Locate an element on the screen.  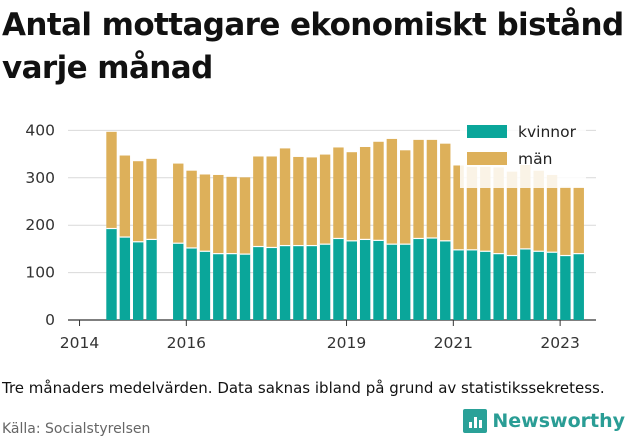
y-tick-label: 300 is located at coordinates (40, 178).